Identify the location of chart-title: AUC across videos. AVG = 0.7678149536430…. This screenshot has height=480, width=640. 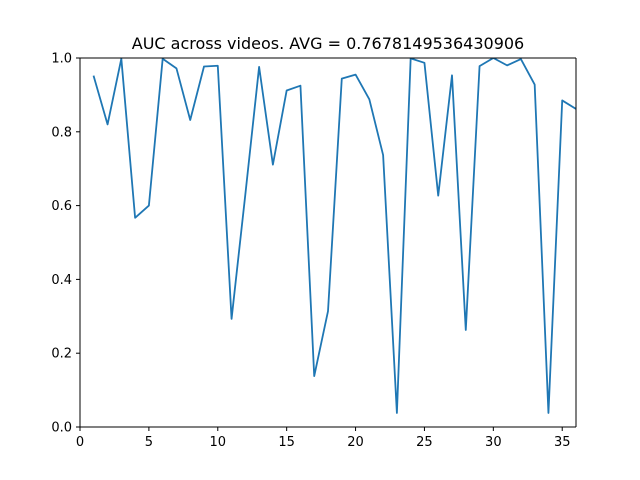
(328, 43).